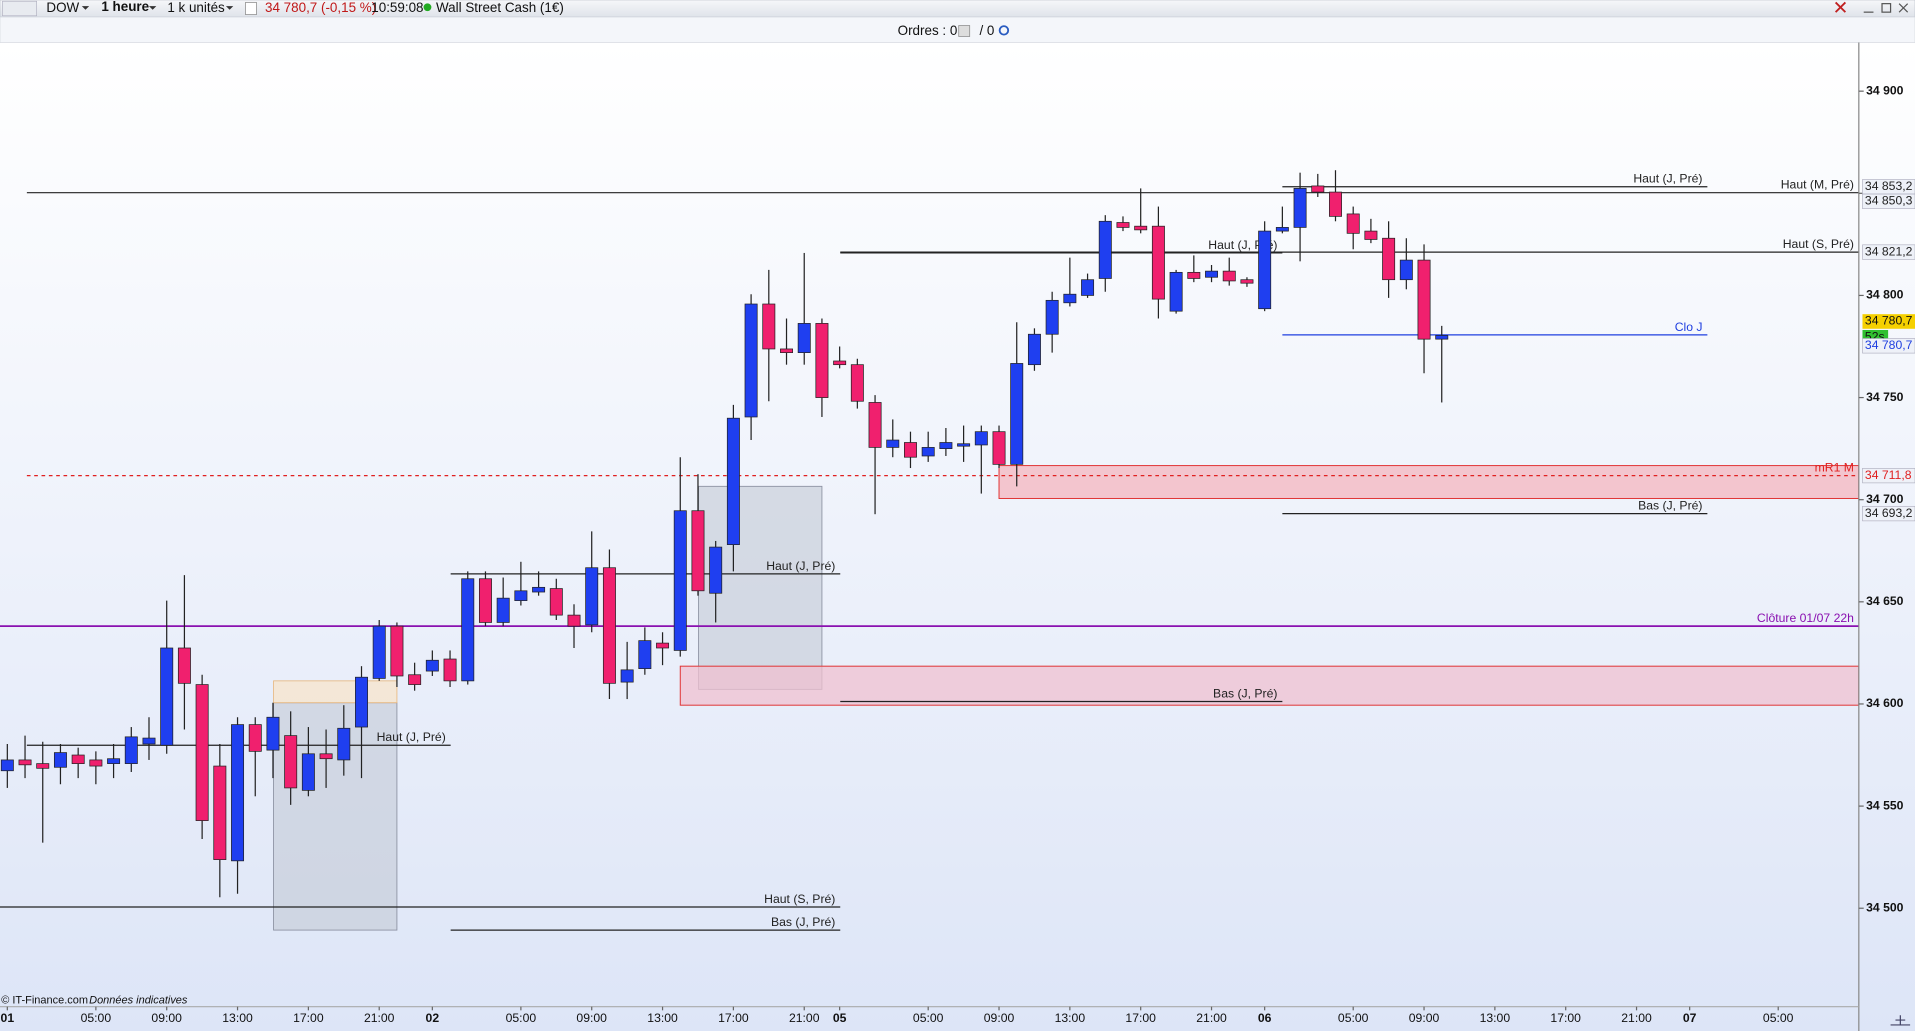 This screenshot has width=1915, height=1031. I want to click on session-box, so click(335, 692).